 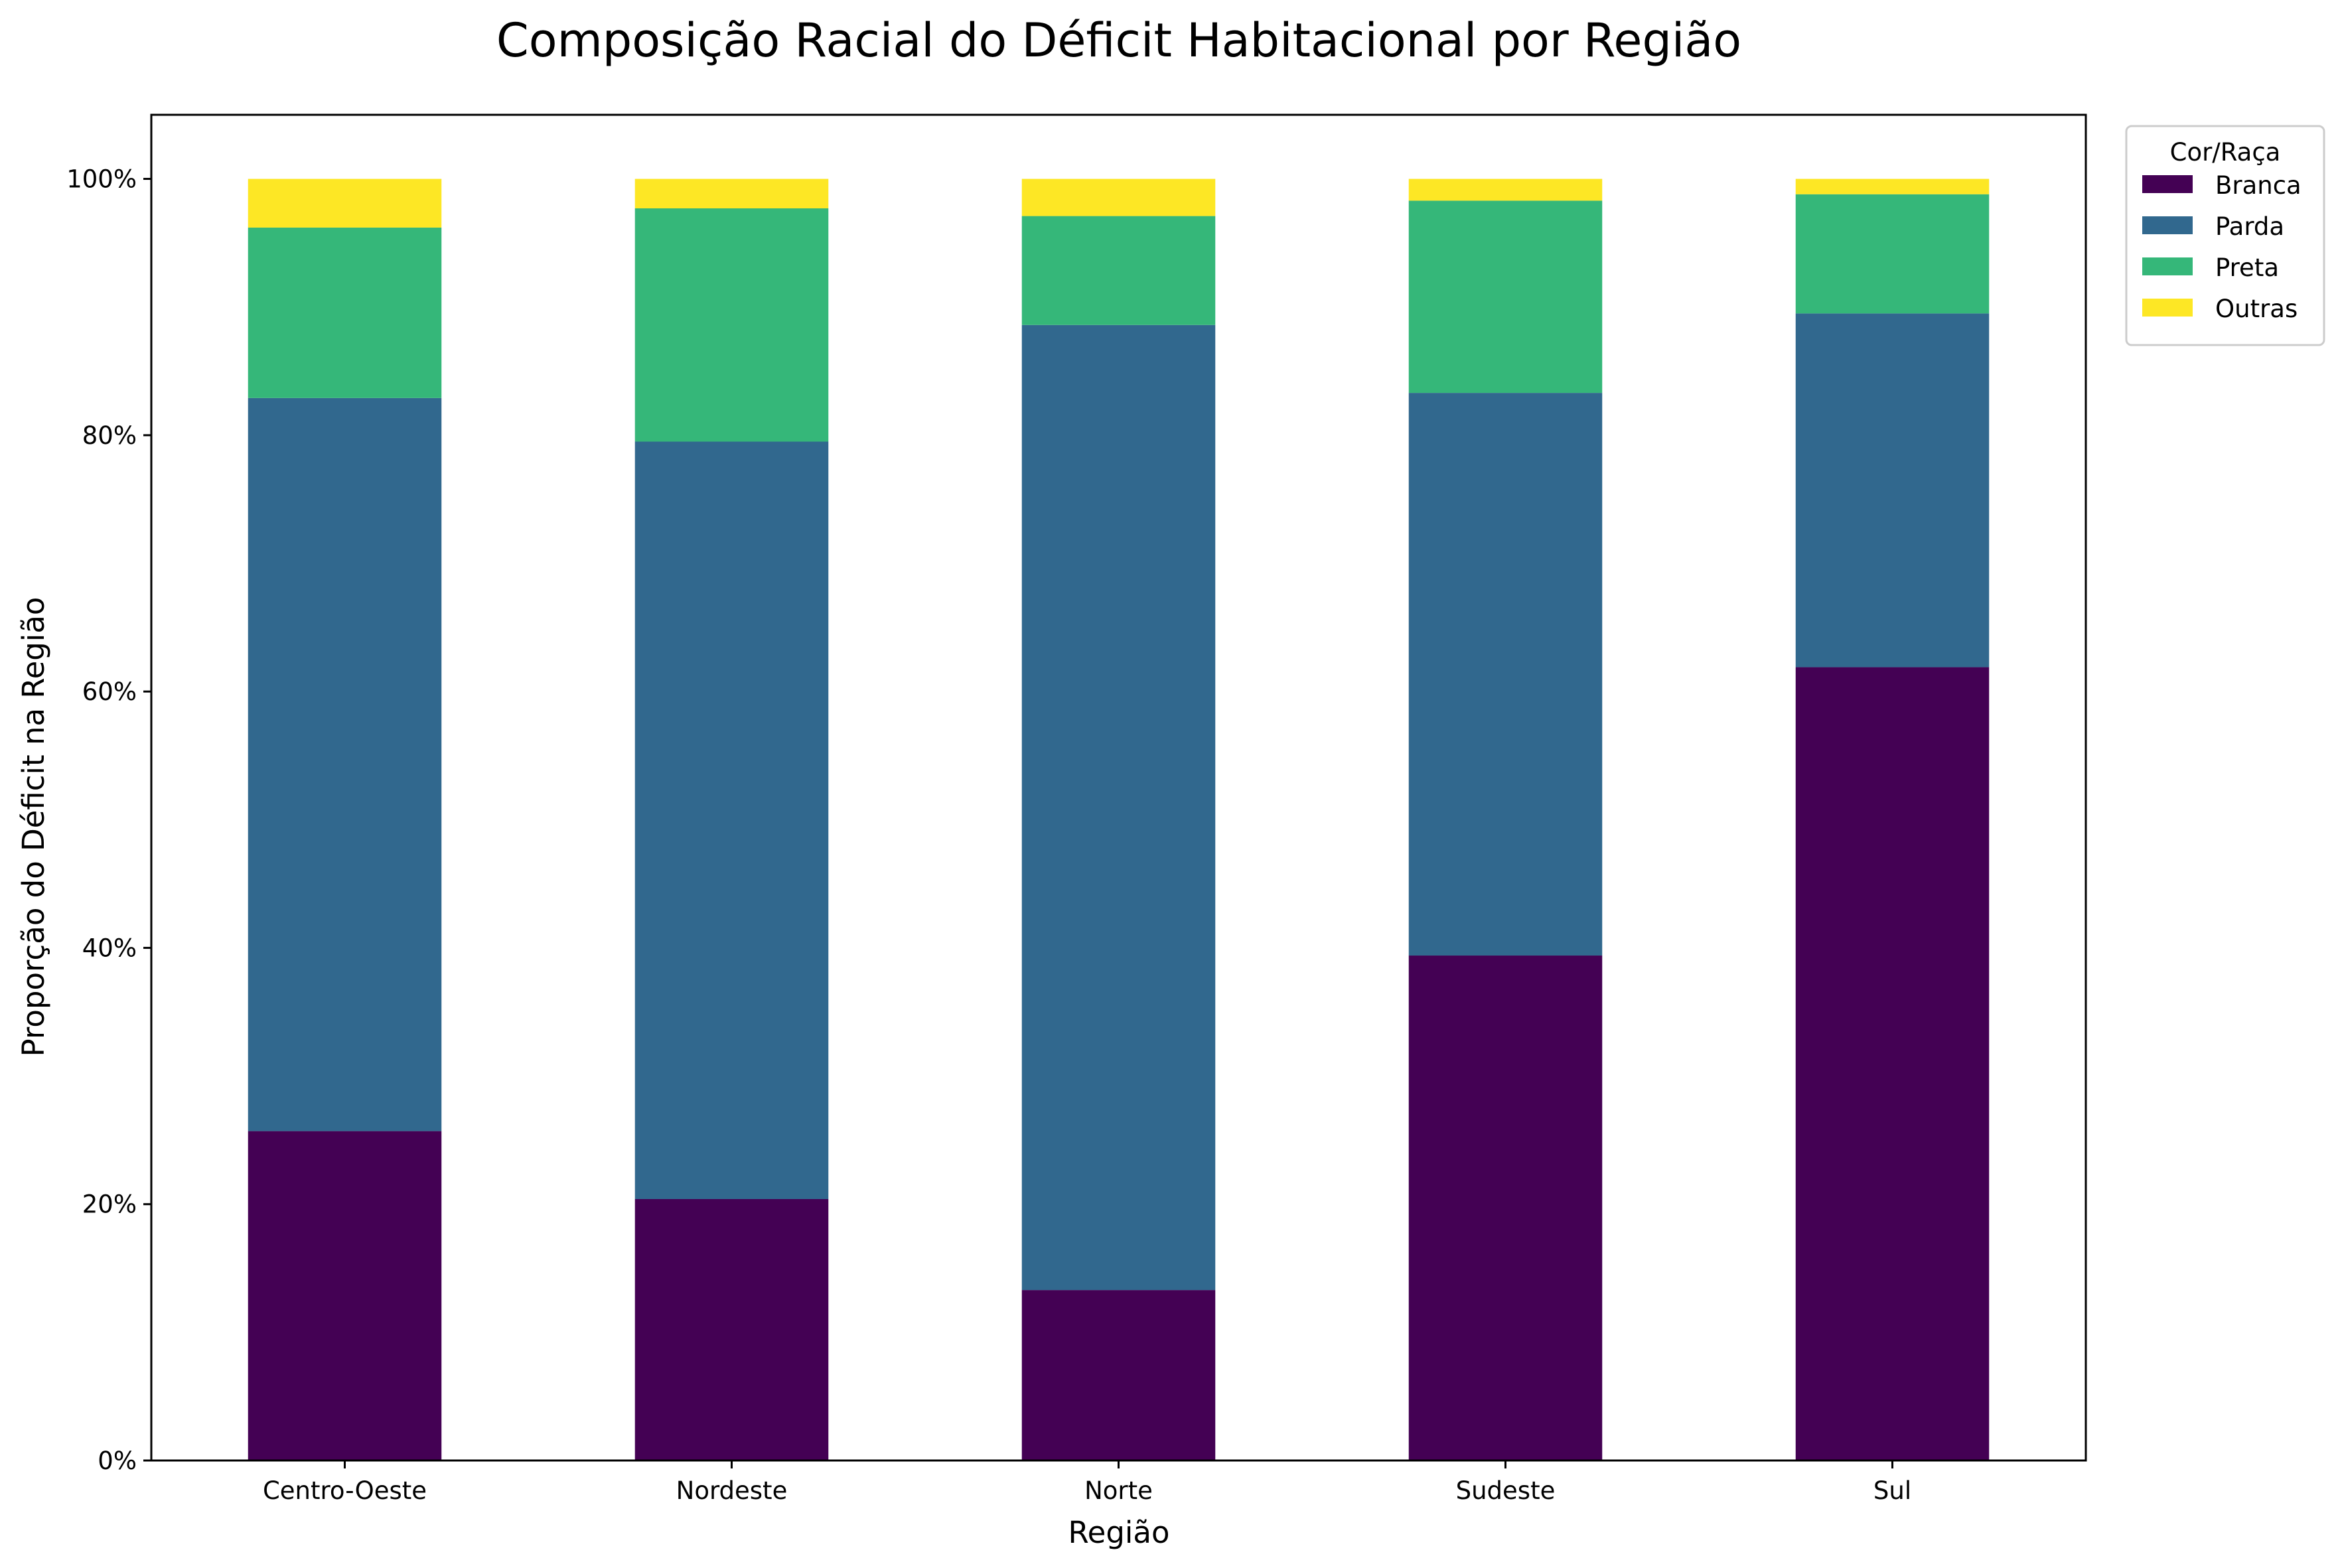 I want to click on bar-sul-preta, so click(x=1893, y=254).